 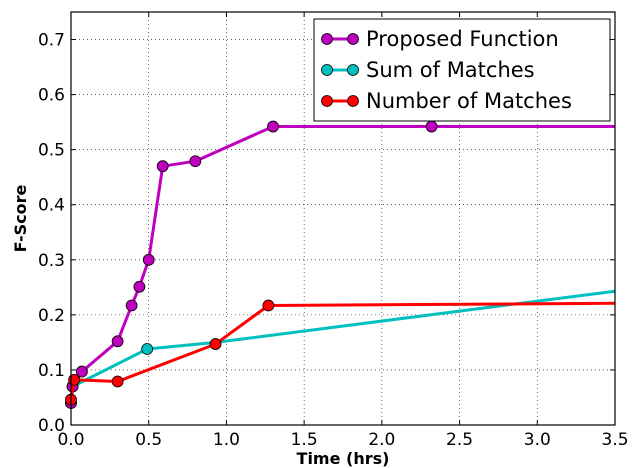 What do you see at coordinates (148, 440) in the screenshot?
I see `x-tick-label: 0.5` at bounding box center [148, 440].